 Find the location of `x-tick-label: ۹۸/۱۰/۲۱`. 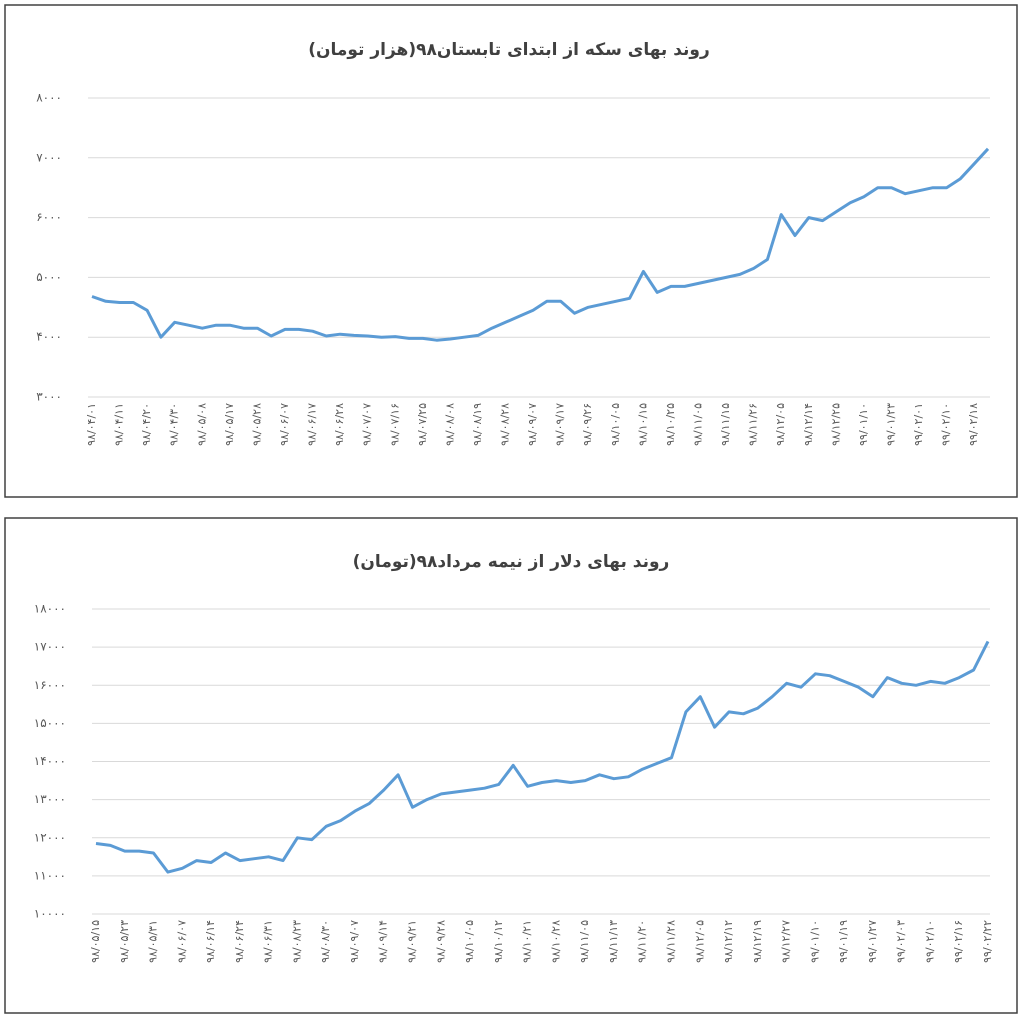

x-tick-label: ۹۸/۱۰/۲۱ is located at coordinates (527, 941).